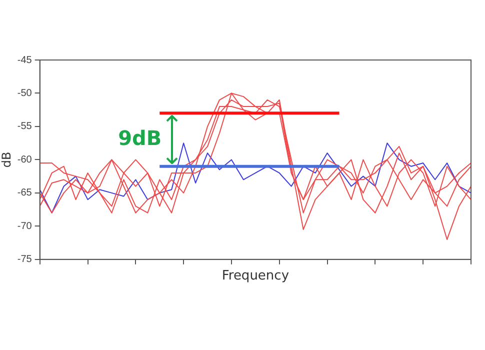  Describe the element at coordinates (24, 93) in the screenshot. I see `y-tick-label: -50` at that location.